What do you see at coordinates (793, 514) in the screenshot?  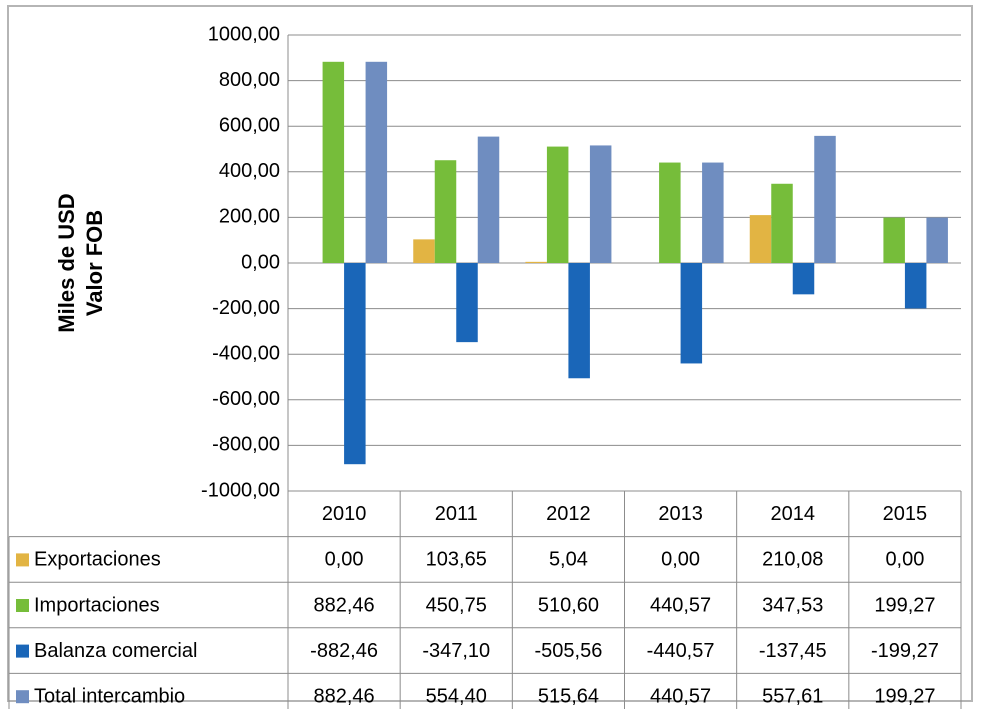 I see `x-tick-label: 2014` at bounding box center [793, 514].